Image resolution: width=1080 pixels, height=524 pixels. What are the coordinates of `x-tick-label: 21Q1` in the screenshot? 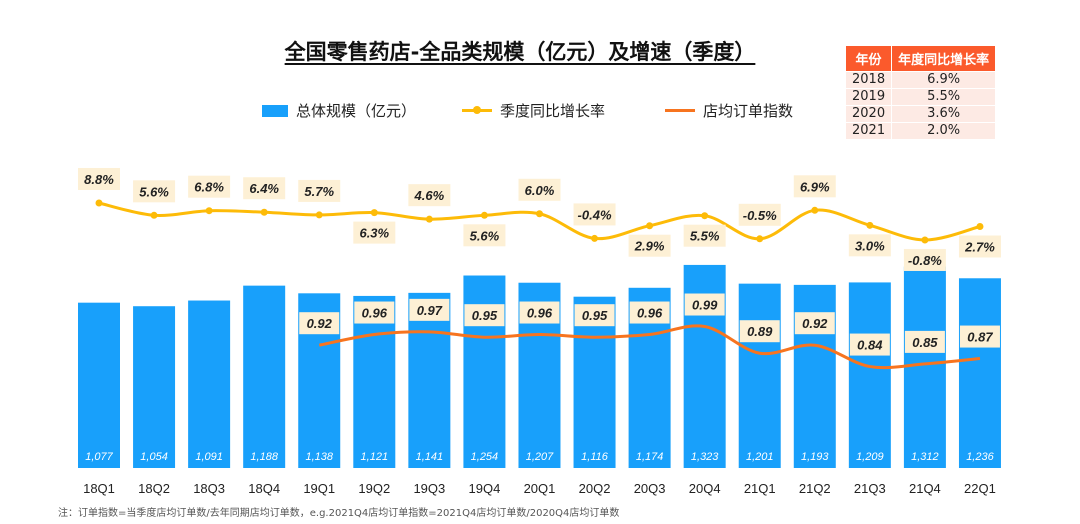 It's located at (760, 488).